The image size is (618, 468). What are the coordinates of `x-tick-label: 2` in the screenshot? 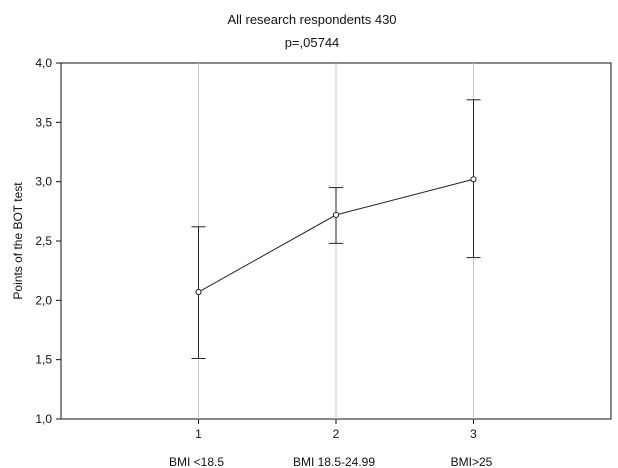 It's located at (336, 434).